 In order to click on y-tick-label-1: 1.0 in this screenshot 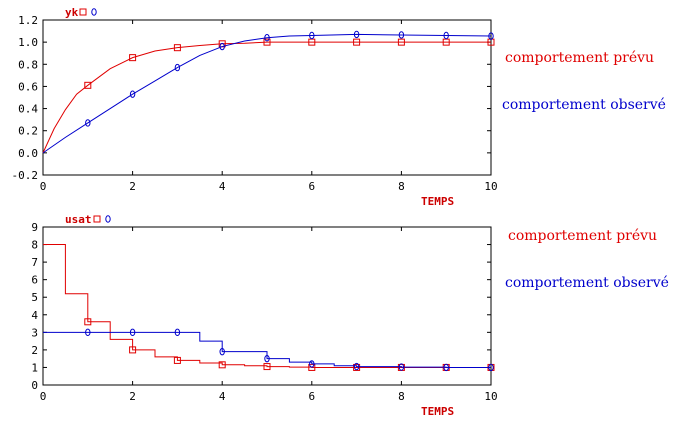, I will do `click(28, 42)`.